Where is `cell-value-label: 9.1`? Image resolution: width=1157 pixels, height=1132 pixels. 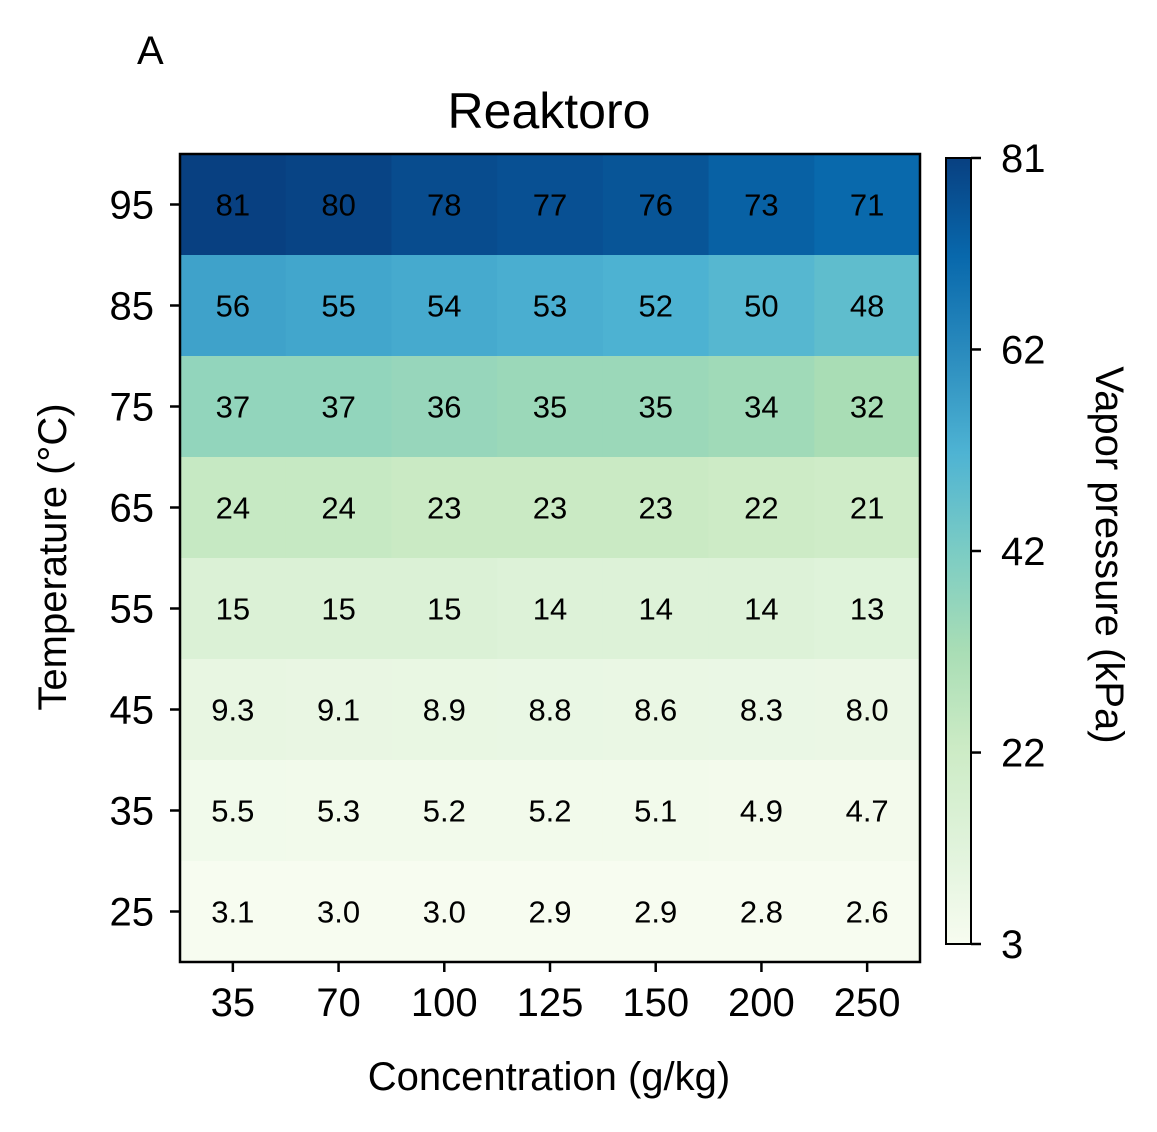 cell-value-label: 9.1 is located at coordinates (338, 710).